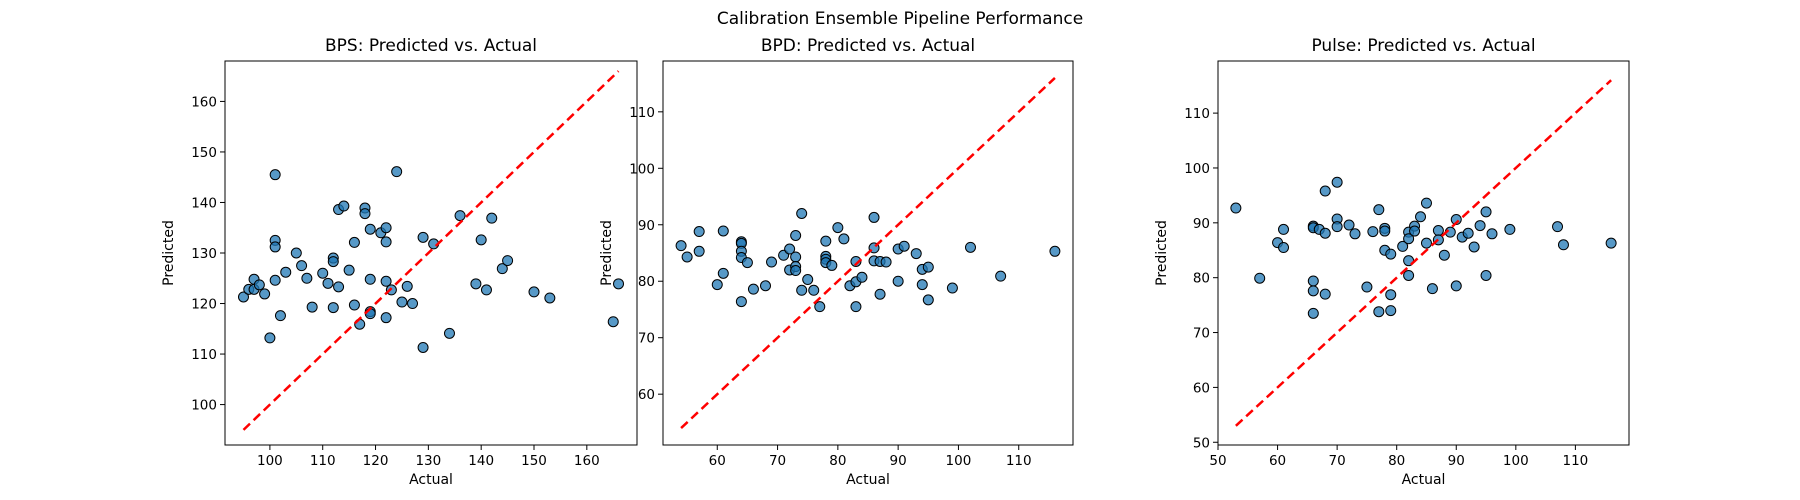 The height and width of the screenshot is (500, 1800). Describe the element at coordinates (204, 102) in the screenshot. I see `chart-1-ytick-label: 160` at that location.